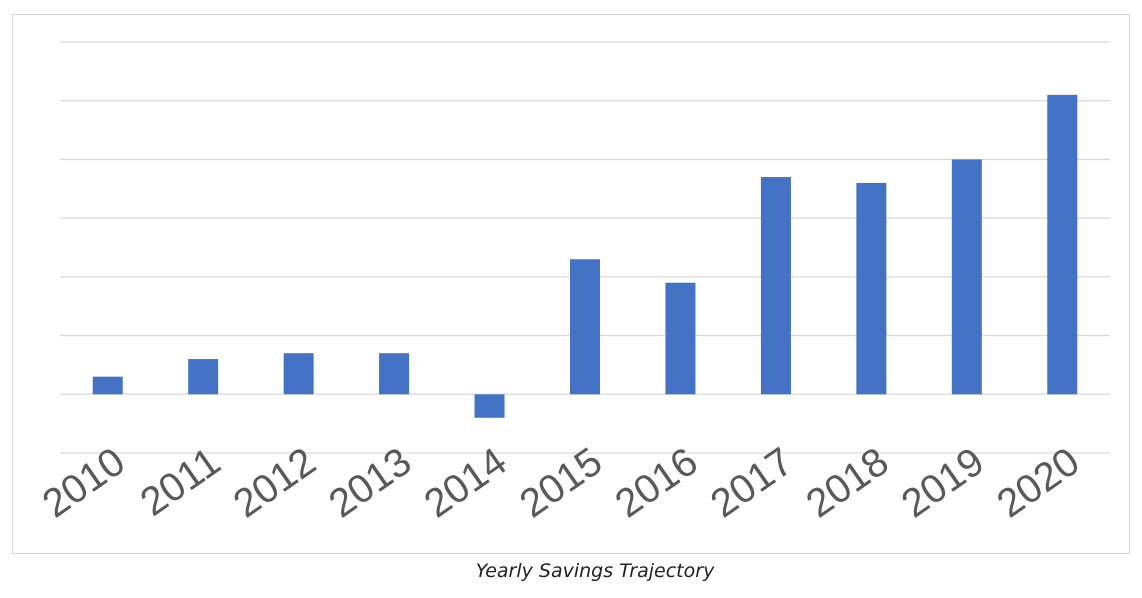 This screenshot has height=598, width=1142. Describe the element at coordinates (871, 288) in the screenshot. I see `bar-2018` at that location.